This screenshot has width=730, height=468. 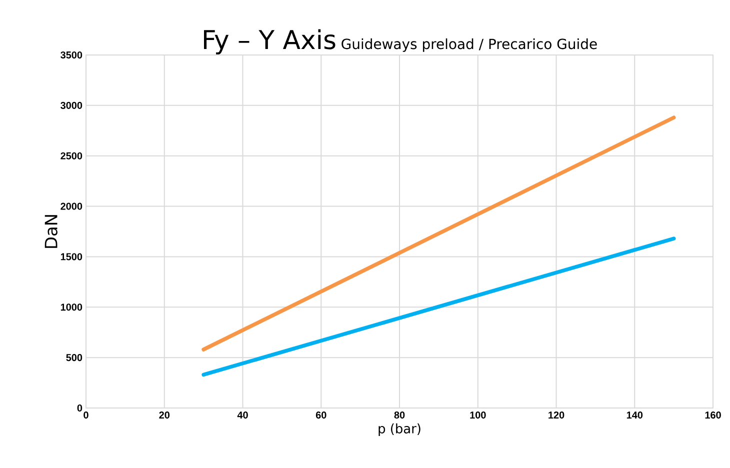 I want to click on y-tick-label: 1000, so click(x=71, y=307).